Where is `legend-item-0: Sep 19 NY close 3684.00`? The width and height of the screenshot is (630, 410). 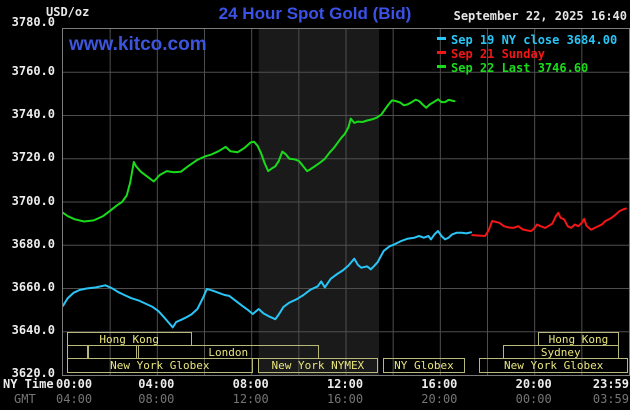
legend-item-0: Sep 19 NY close 3684.00 is located at coordinates (527, 38).